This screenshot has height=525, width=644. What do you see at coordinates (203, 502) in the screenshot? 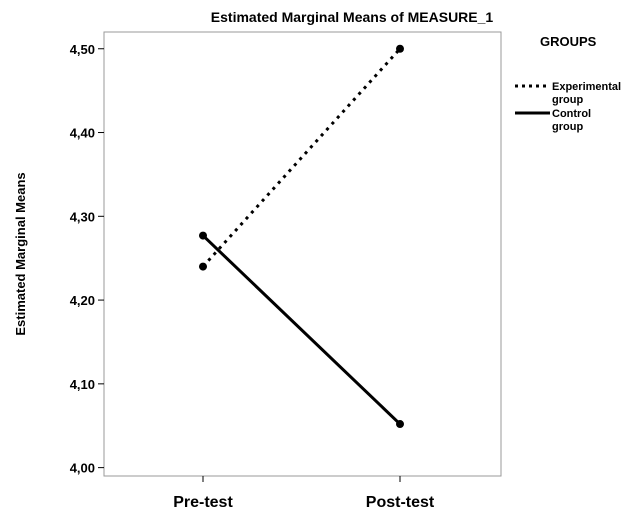
I see `x-tick-label: Pre-test` at bounding box center [203, 502].